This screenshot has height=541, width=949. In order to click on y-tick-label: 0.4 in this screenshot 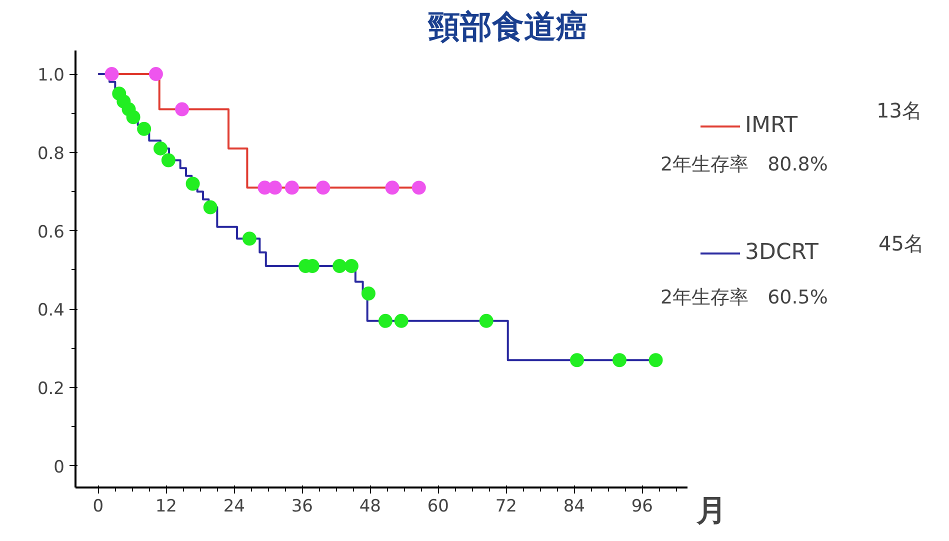, I will do `click(51, 310)`.